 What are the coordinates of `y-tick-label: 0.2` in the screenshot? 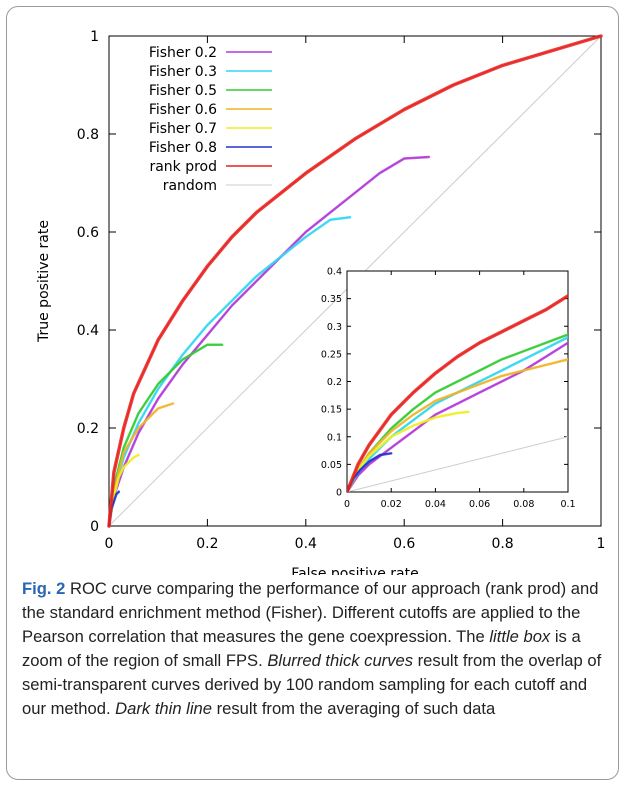 It's located at (88, 429).